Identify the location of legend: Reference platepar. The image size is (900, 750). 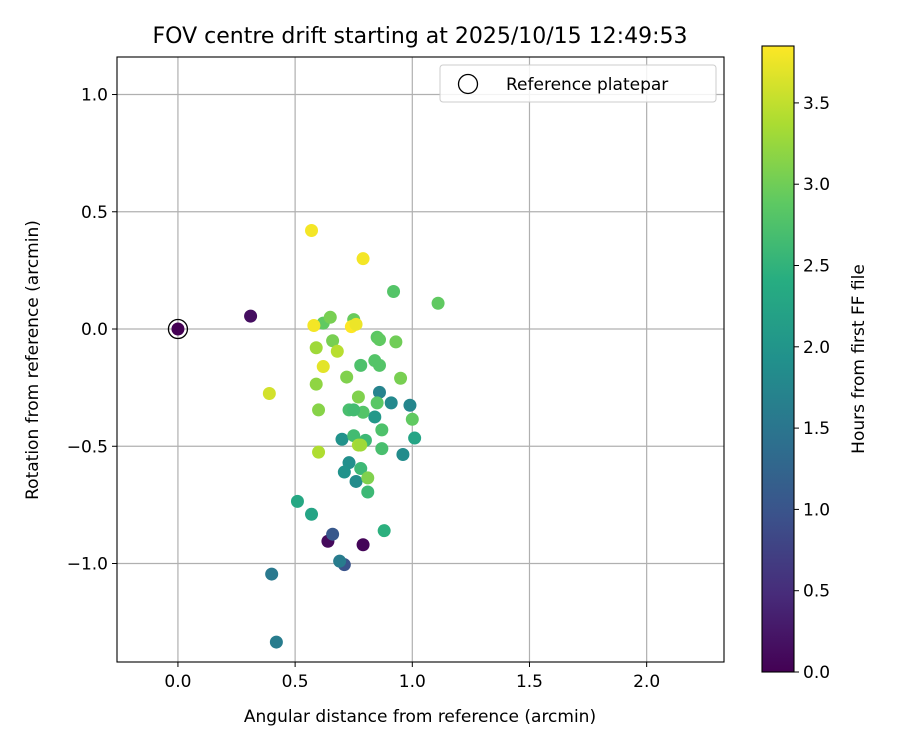
(578, 83).